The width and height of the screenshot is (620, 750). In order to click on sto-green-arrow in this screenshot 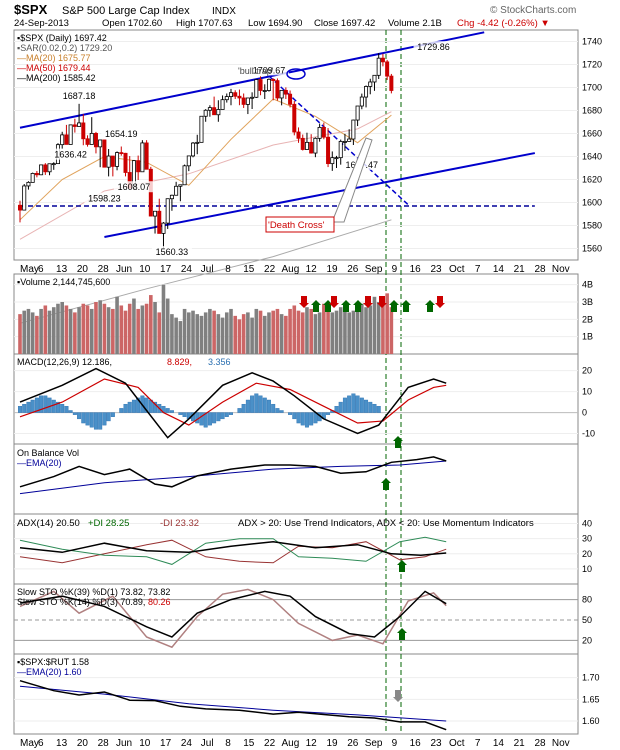, I will do `click(402, 634)`.